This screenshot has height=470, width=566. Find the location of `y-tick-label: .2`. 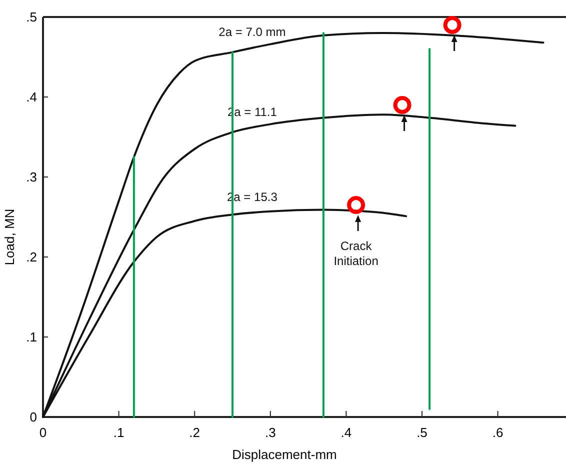

y-tick-label: .2 is located at coordinates (31, 257).